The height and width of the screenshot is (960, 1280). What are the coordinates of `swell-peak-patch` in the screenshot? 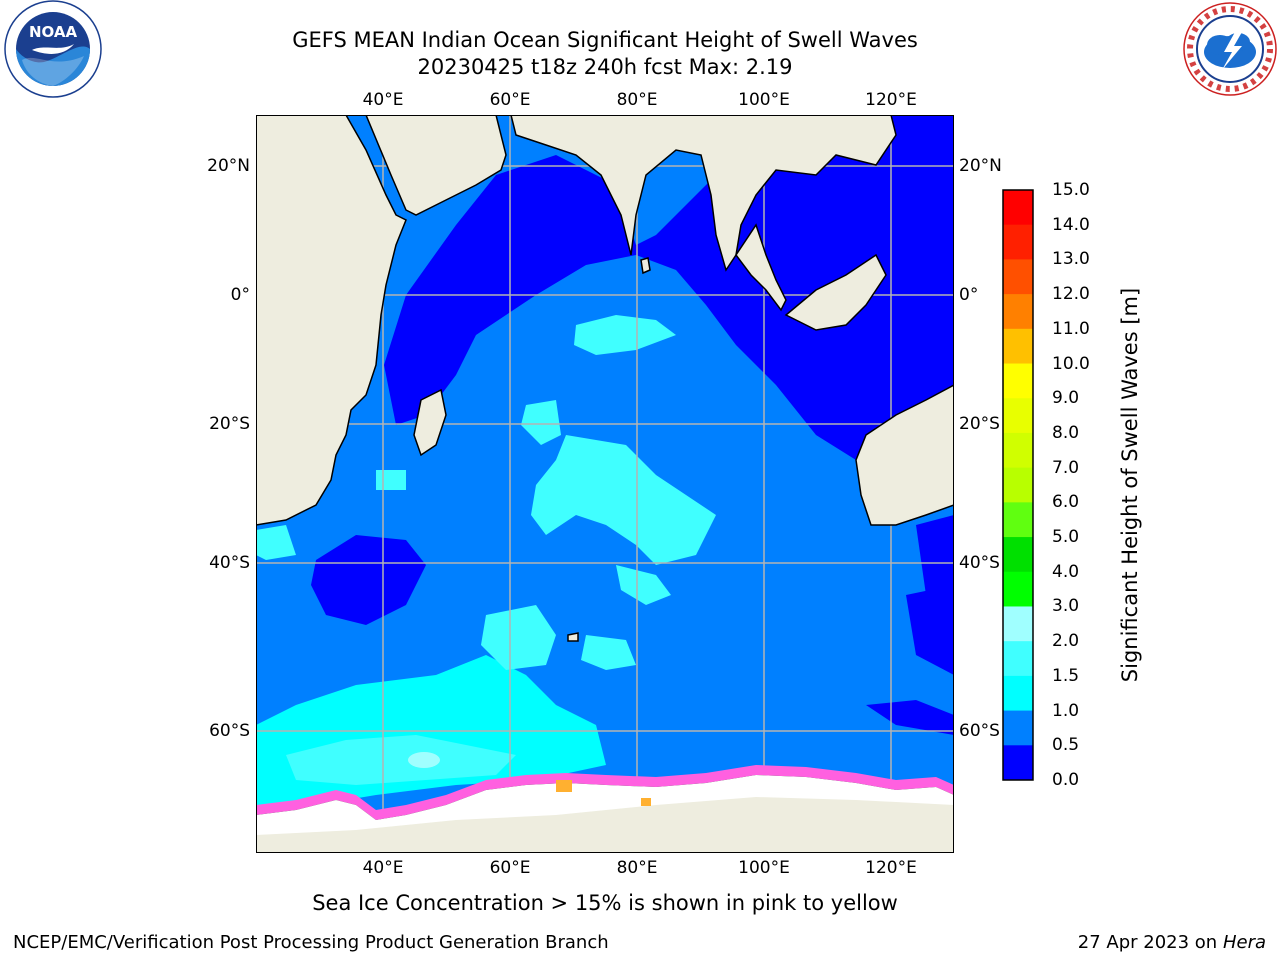 It's located at (424, 760).